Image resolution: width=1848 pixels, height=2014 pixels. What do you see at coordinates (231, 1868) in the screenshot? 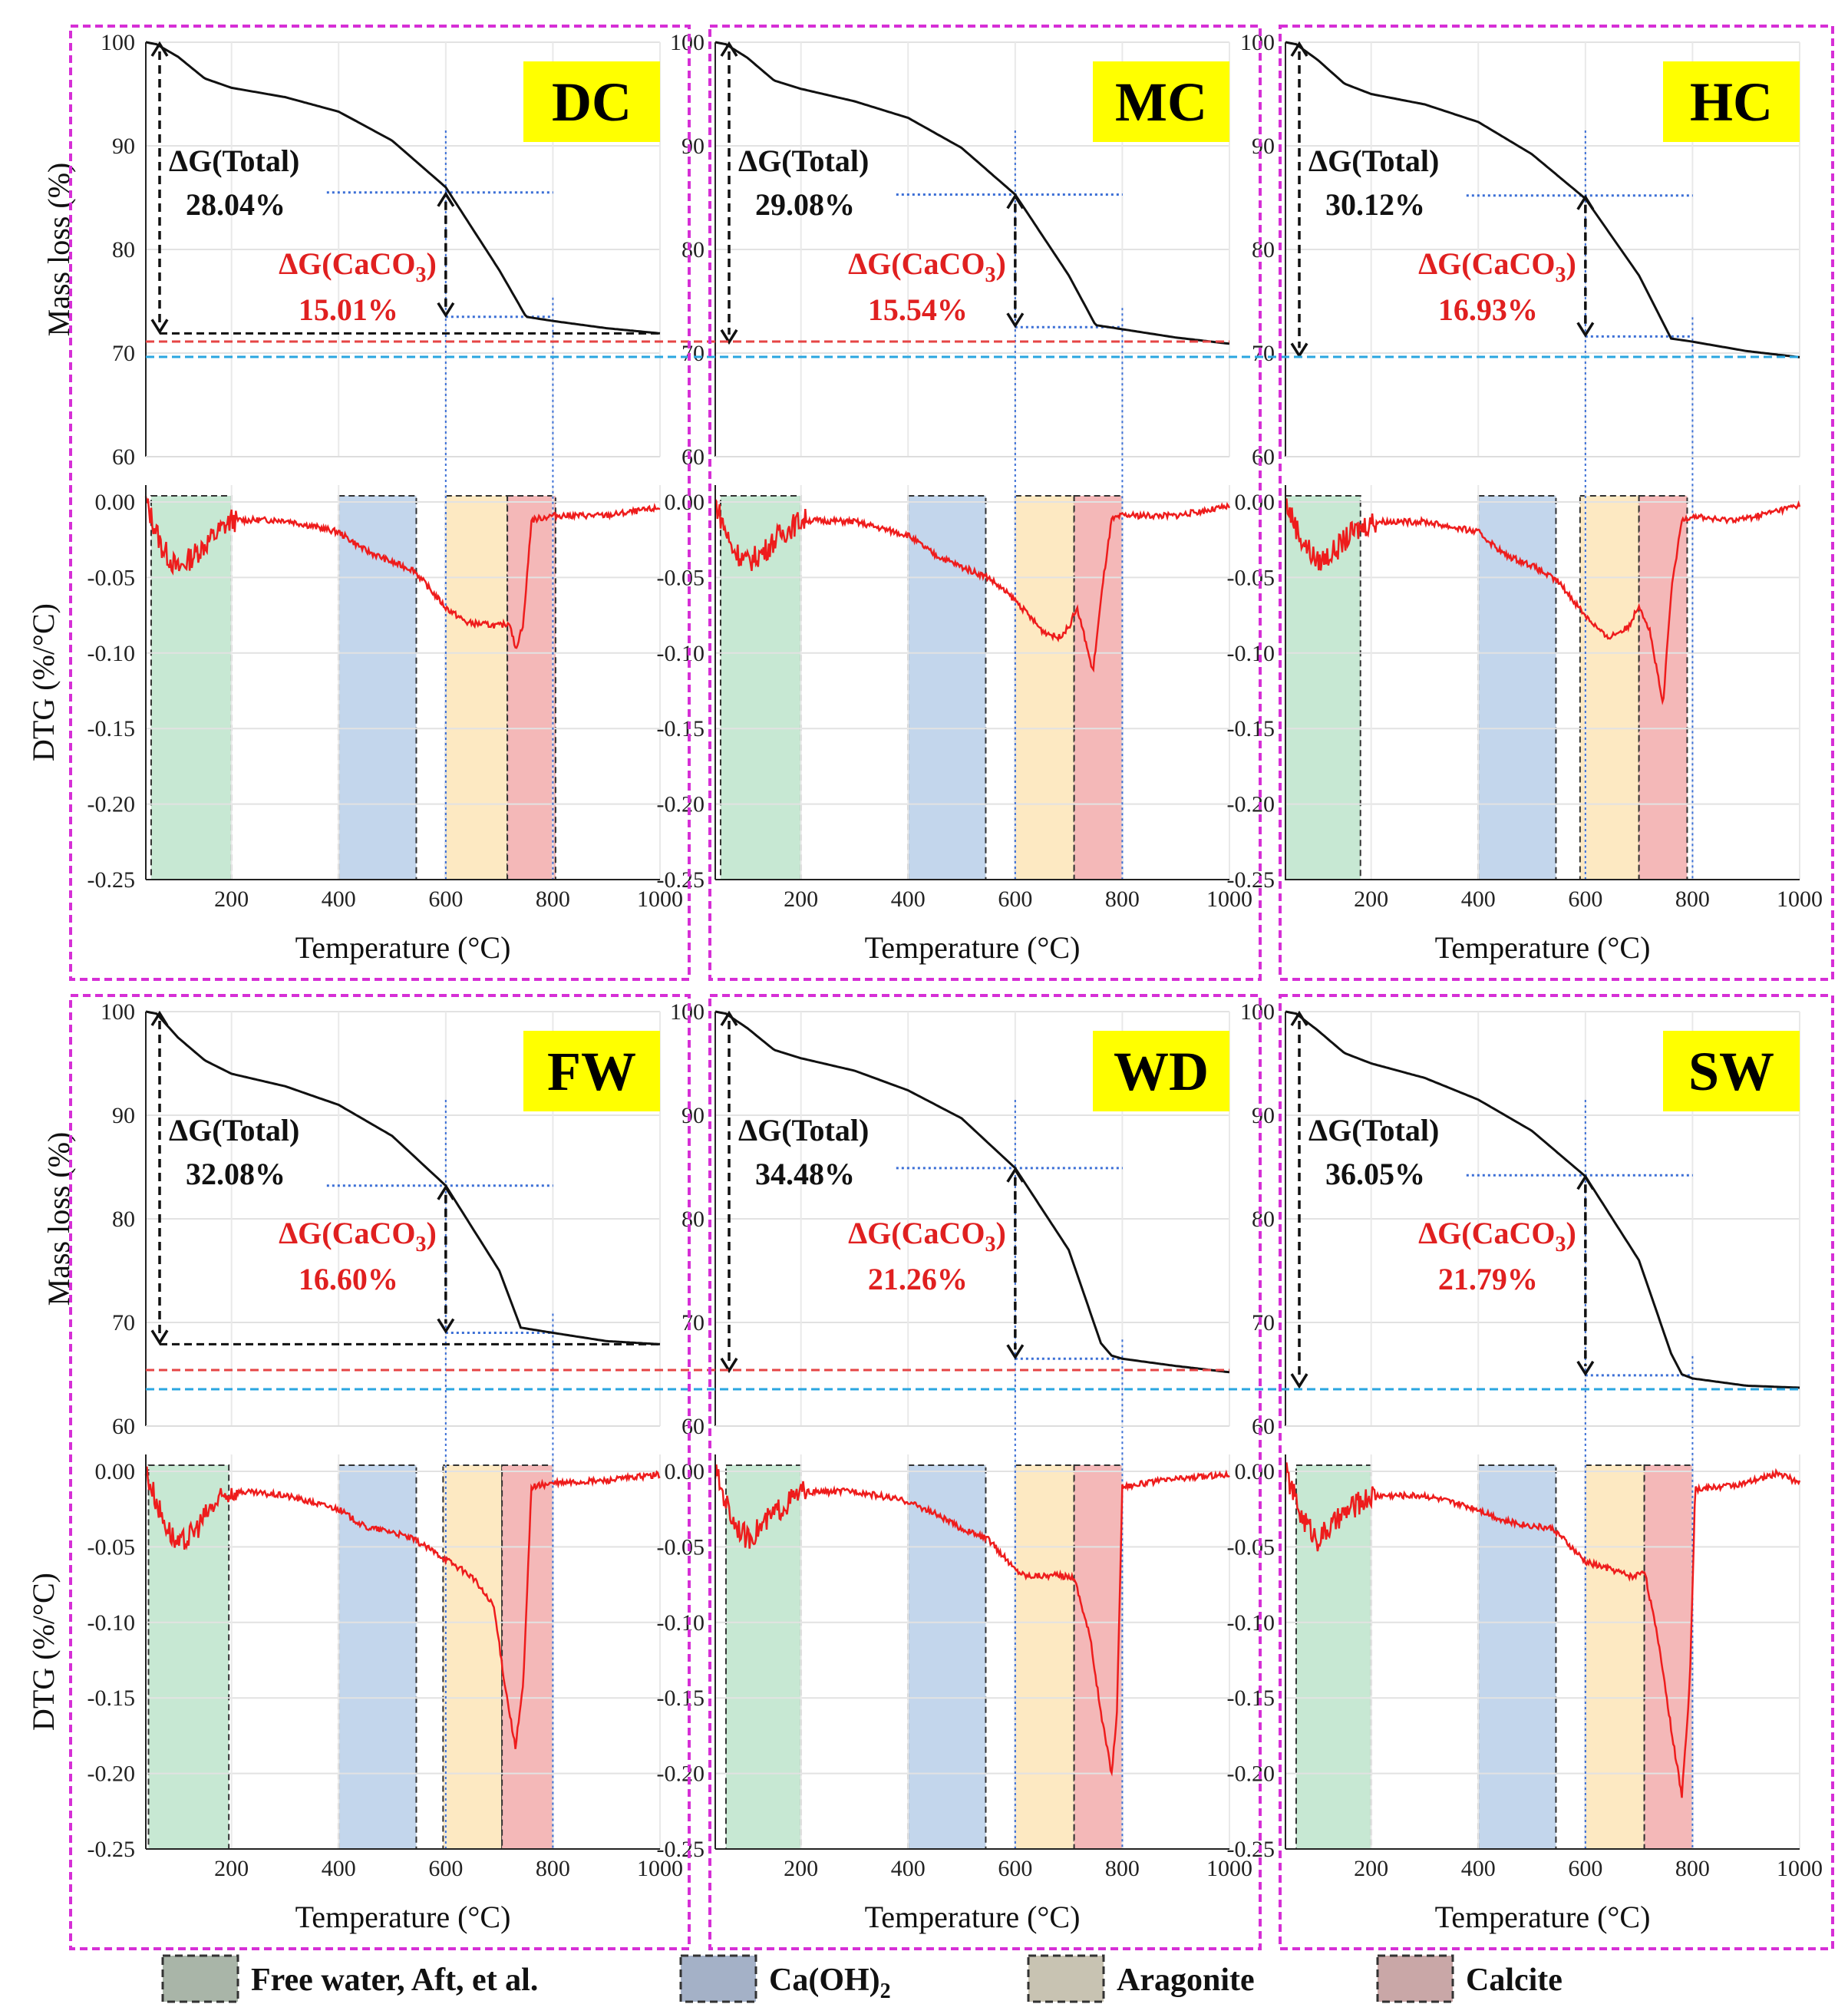
I see `fw-x-tick-label: 200` at bounding box center [231, 1868].